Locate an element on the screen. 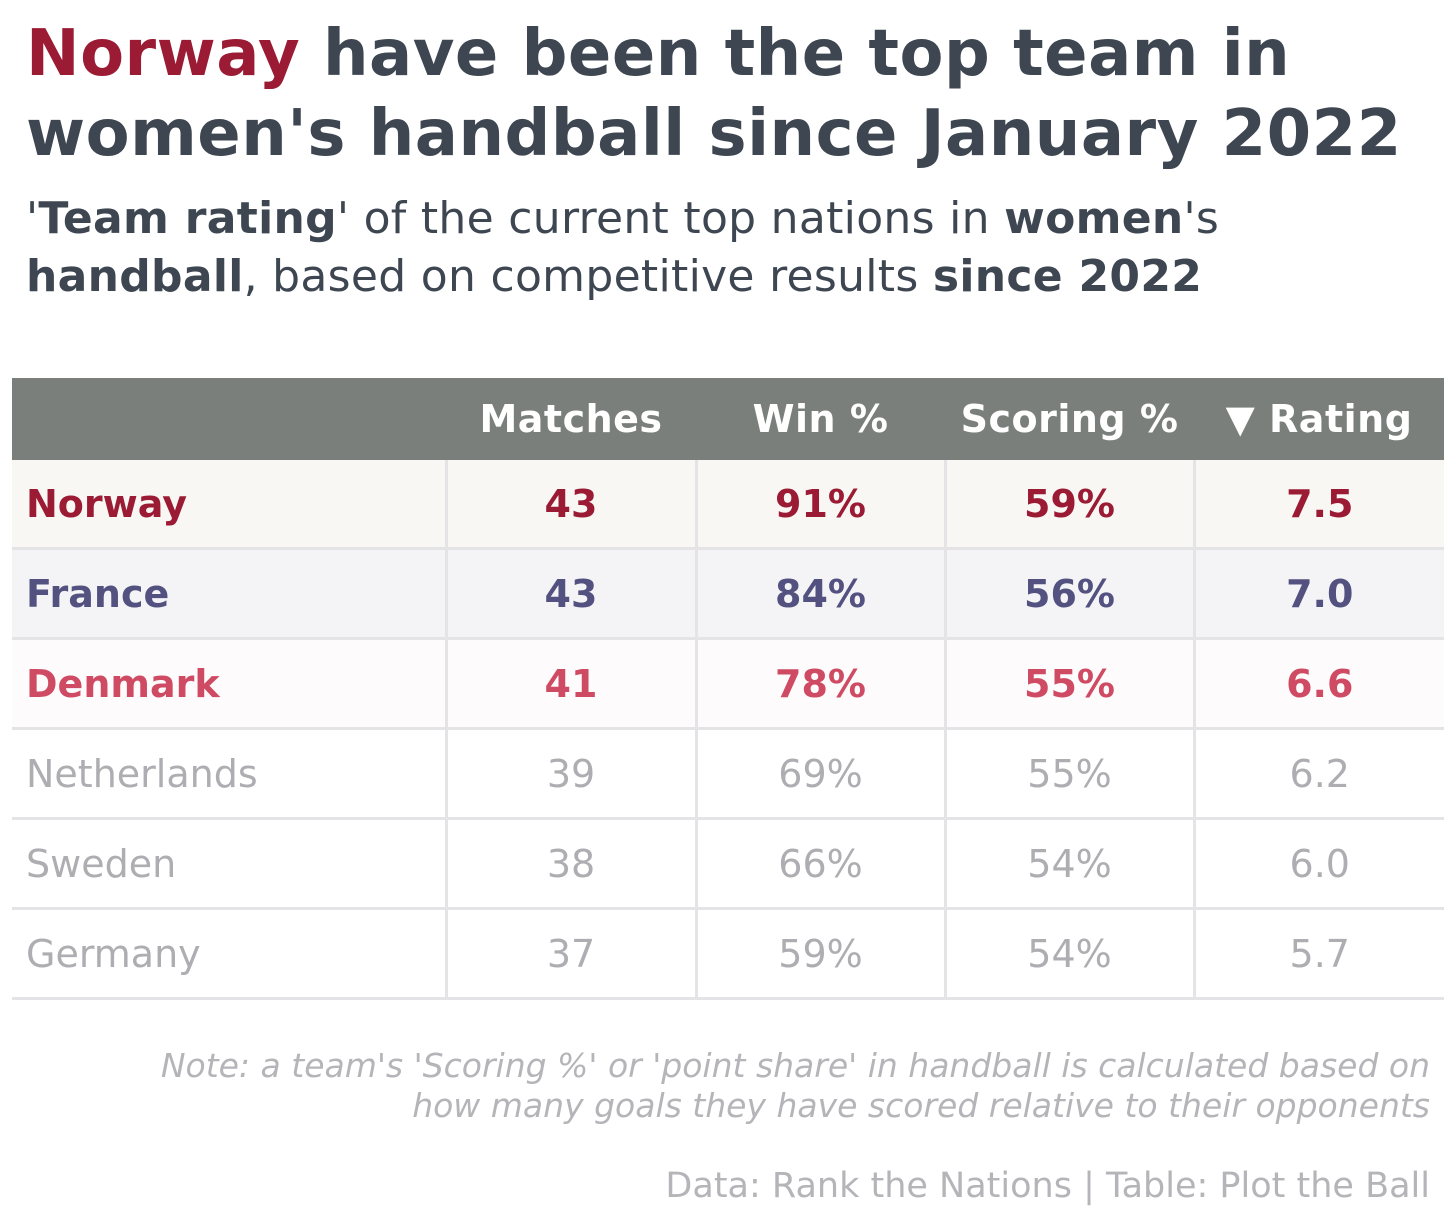 This screenshot has height=1232, width=1456. matches-cell: 39 is located at coordinates (570, 774).